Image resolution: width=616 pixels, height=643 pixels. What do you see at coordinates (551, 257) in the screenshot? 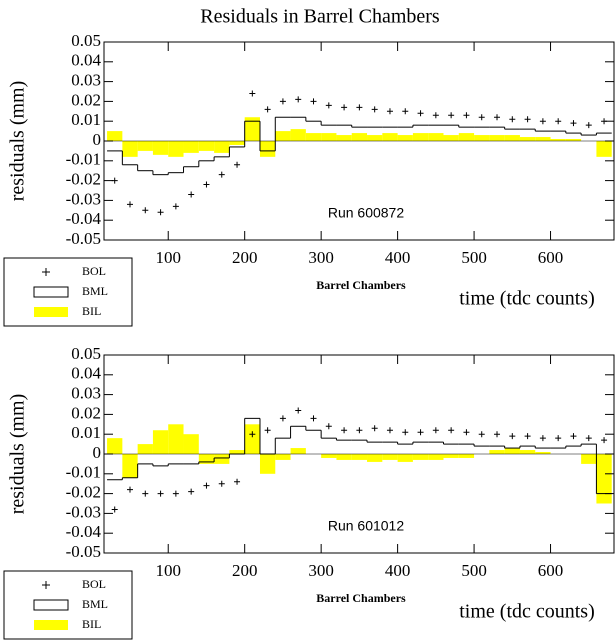
I see `x-tick-label: 600` at bounding box center [551, 257].